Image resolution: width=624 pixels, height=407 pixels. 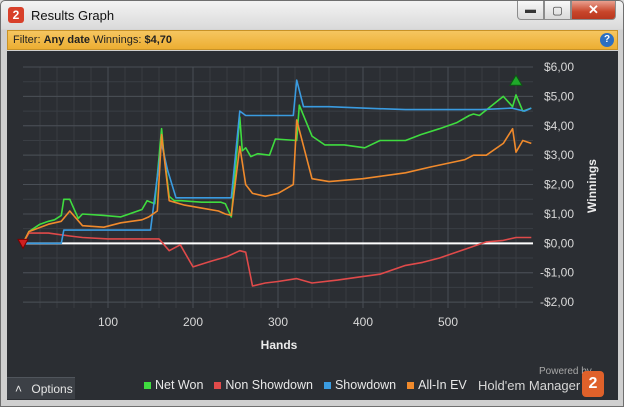 What do you see at coordinates (27, 40) in the screenshot?
I see `filter-label: Filter:` at bounding box center [27, 40].